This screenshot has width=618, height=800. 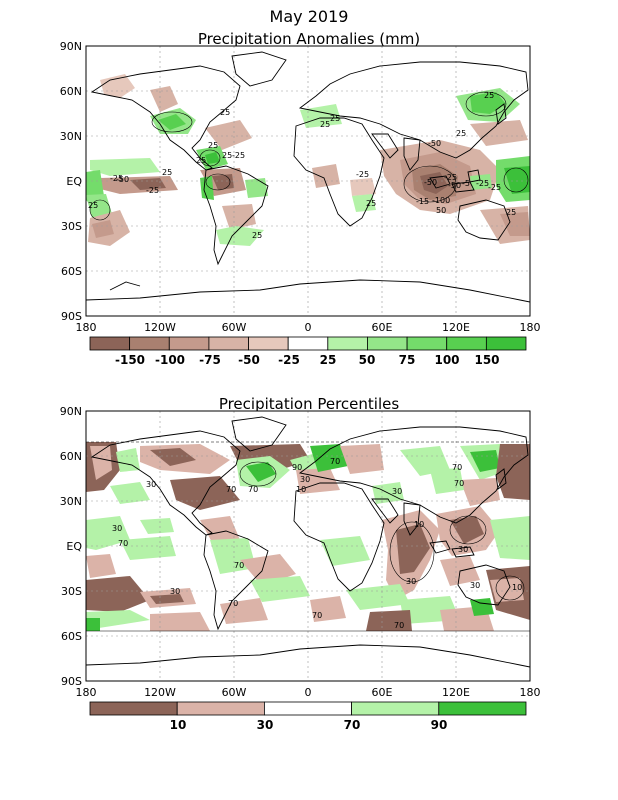 What do you see at coordinates (309, 156) in the screenshot?
I see `anomaly-contours` at bounding box center [309, 156].